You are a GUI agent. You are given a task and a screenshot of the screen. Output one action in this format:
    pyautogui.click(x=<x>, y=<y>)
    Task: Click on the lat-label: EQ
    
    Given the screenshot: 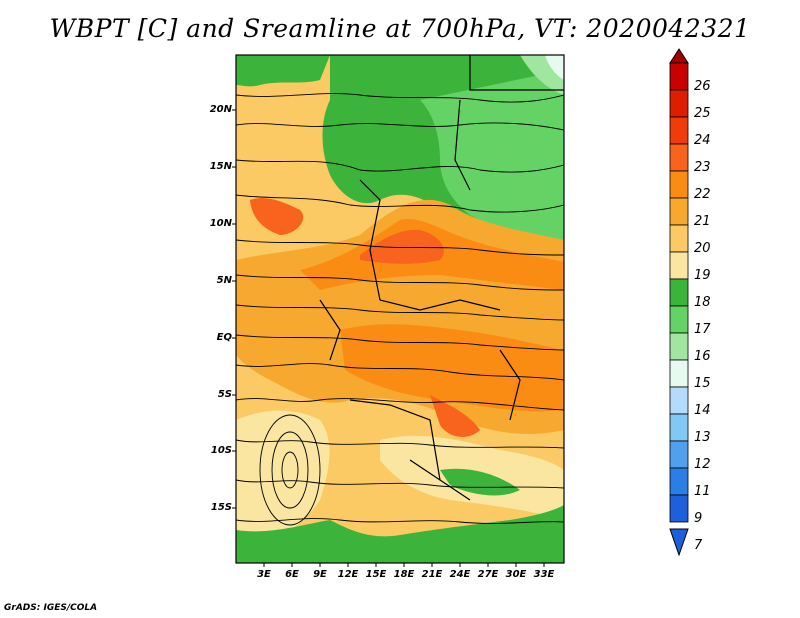 What is the action you would take?
    pyautogui.click(x=224, y=337)
    